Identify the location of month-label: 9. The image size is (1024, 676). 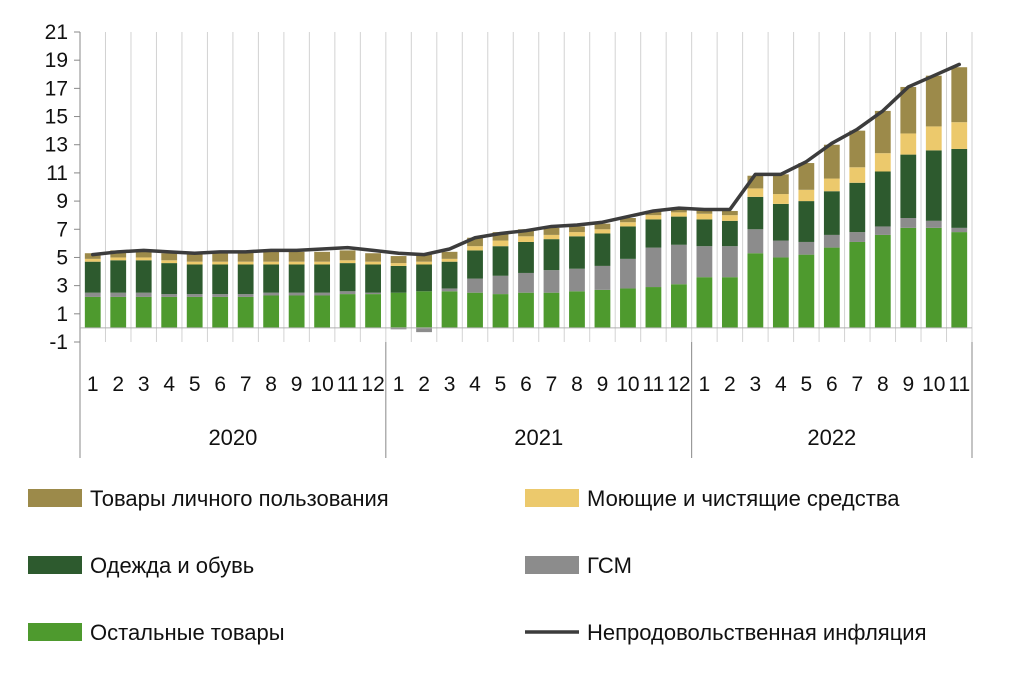
(297, 384).